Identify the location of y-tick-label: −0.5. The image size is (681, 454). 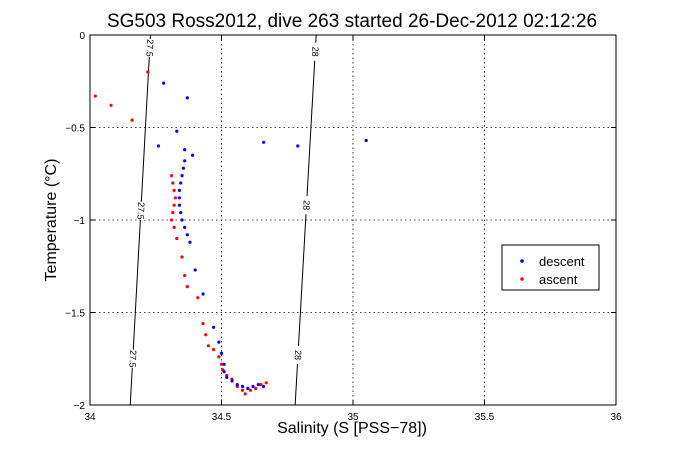
(75, 129).